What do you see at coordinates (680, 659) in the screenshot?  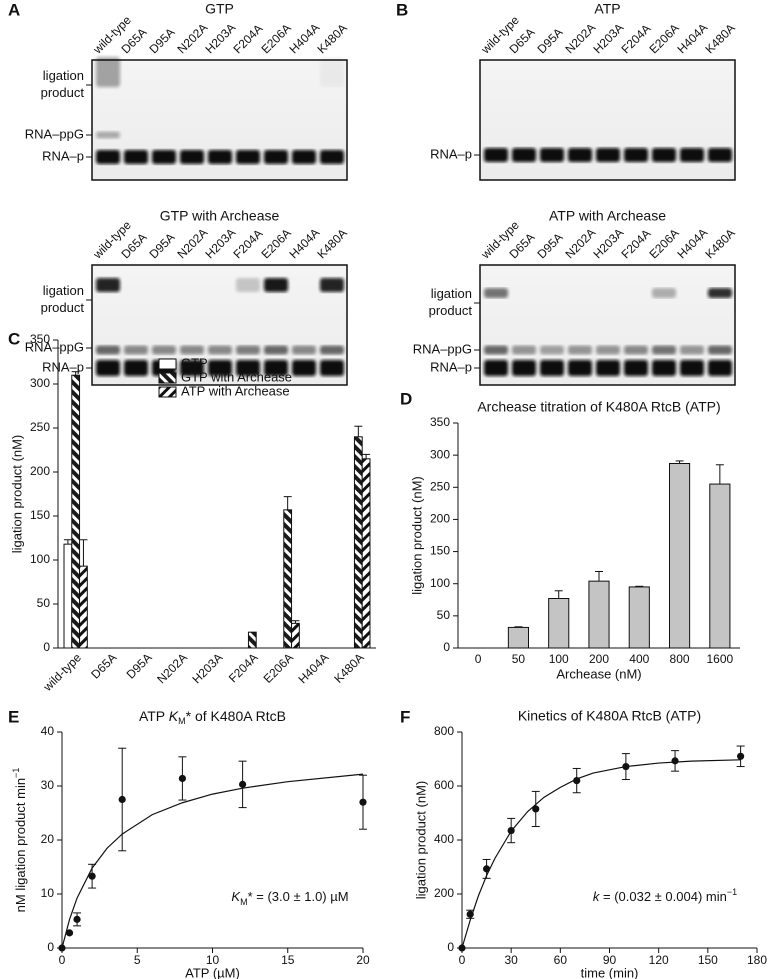 I see `x-tick-label: 800` at bounding box center [680, 659].